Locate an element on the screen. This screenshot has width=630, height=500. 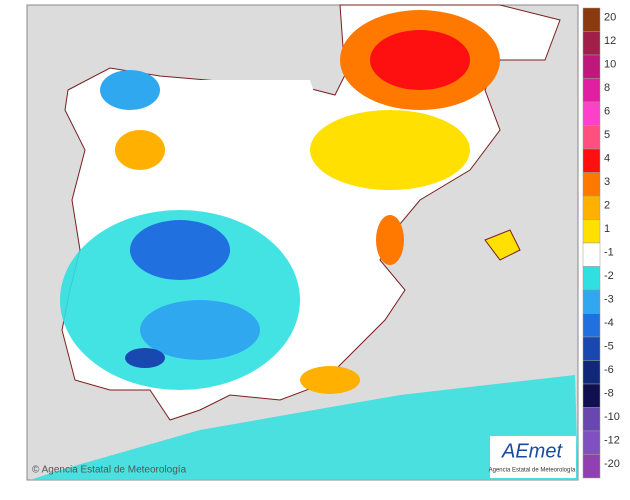
legend-label: -20 is located at coordinates (612, 464).